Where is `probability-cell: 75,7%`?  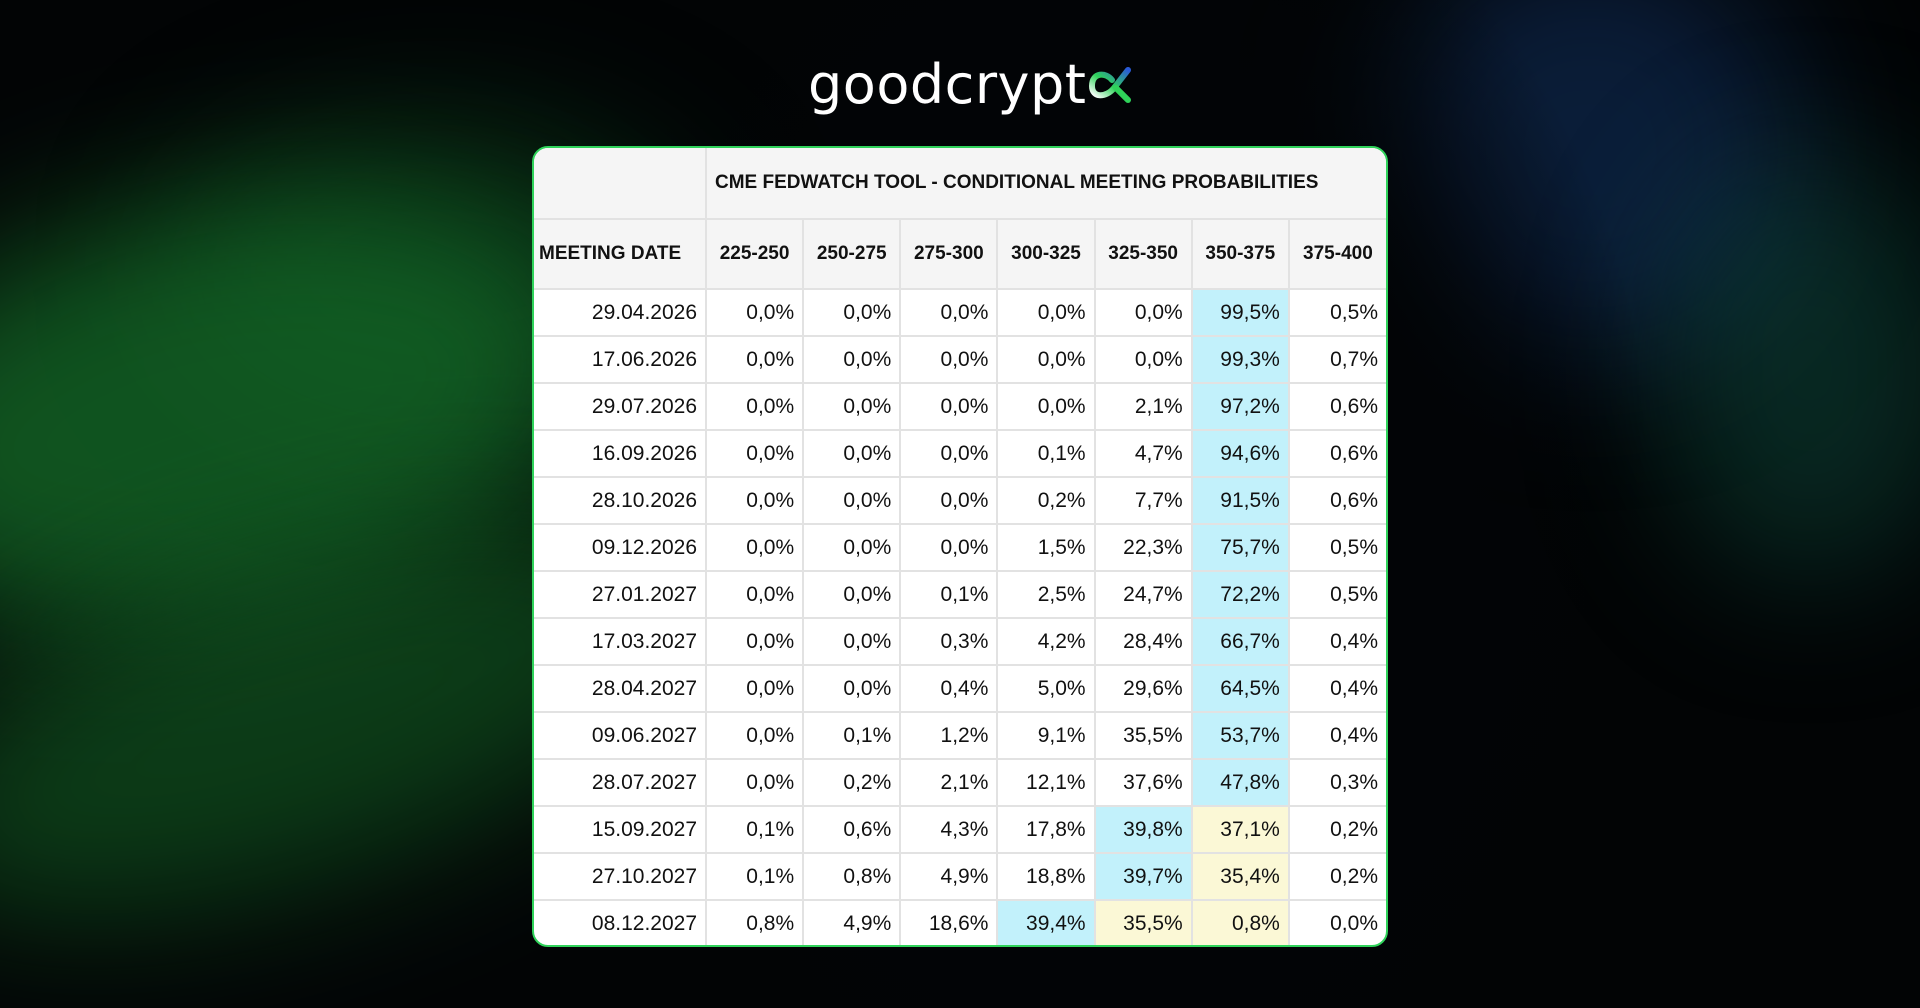
probability-cell: 75,7% is located at coordinates (1240, 547).